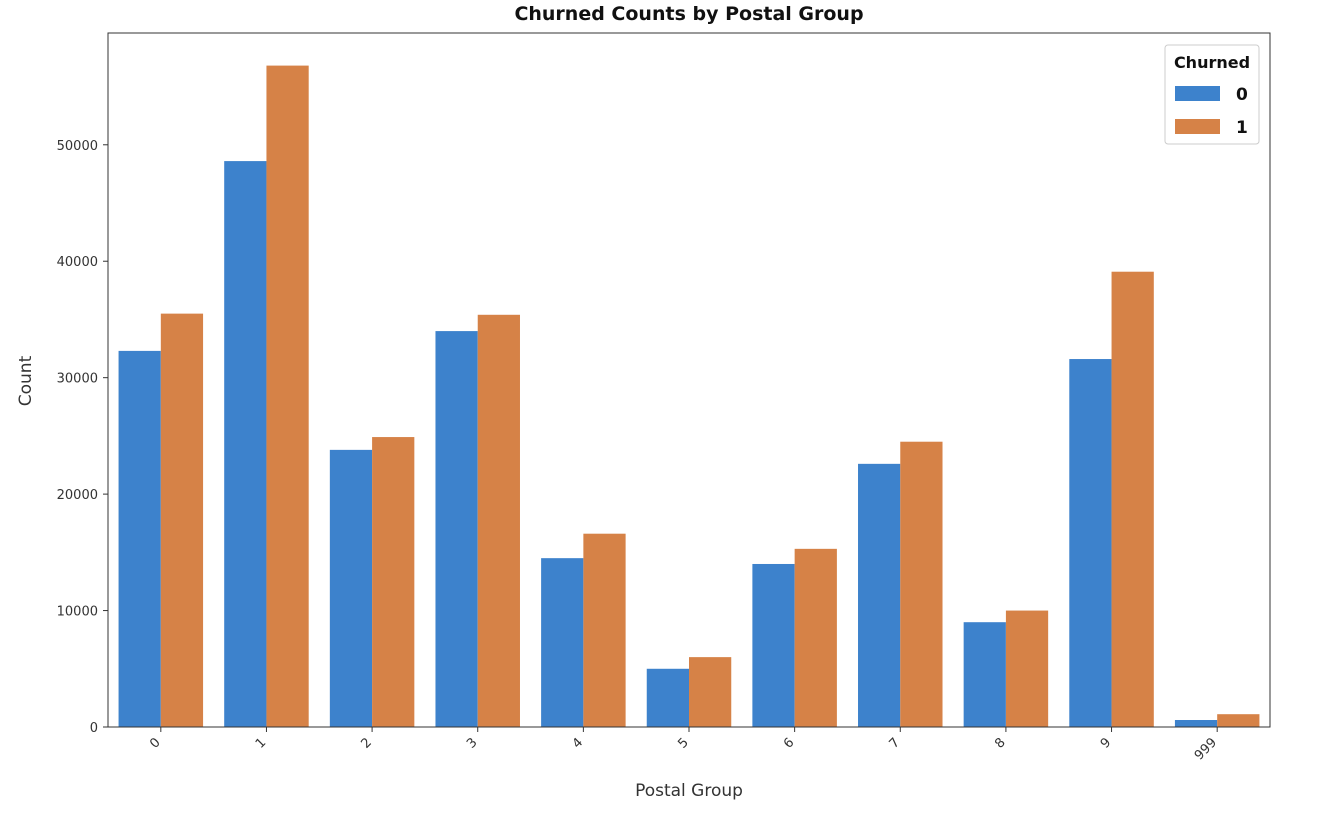  I want to click on legend-title: Churned, so click(1212, 62).